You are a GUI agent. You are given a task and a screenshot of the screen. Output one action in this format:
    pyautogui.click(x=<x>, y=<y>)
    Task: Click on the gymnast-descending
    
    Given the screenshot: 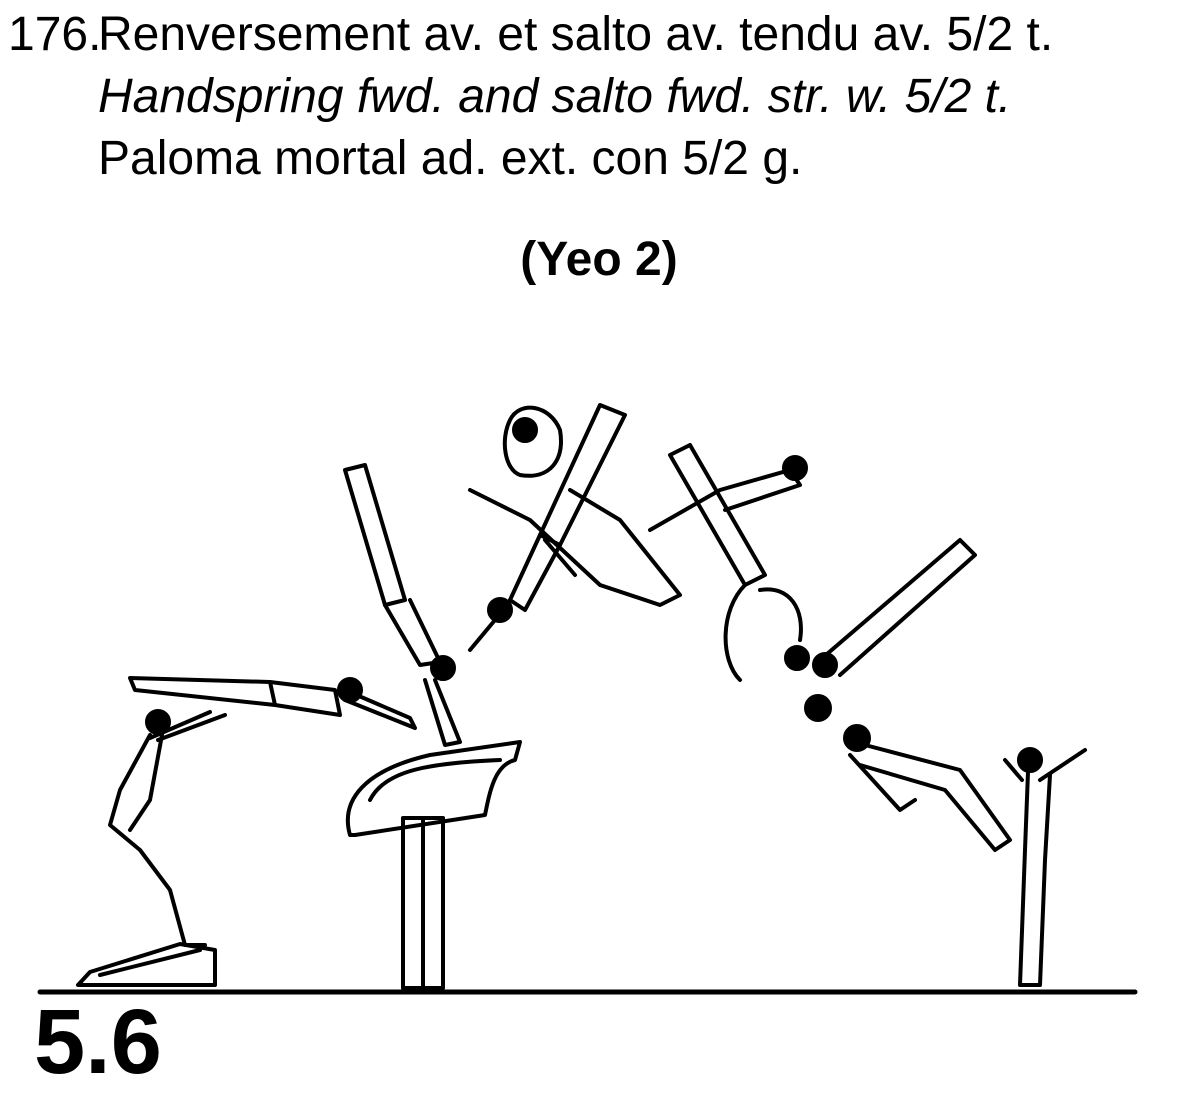 What is the action you would take?
    pyautogui.click(x=867, y=608)
    